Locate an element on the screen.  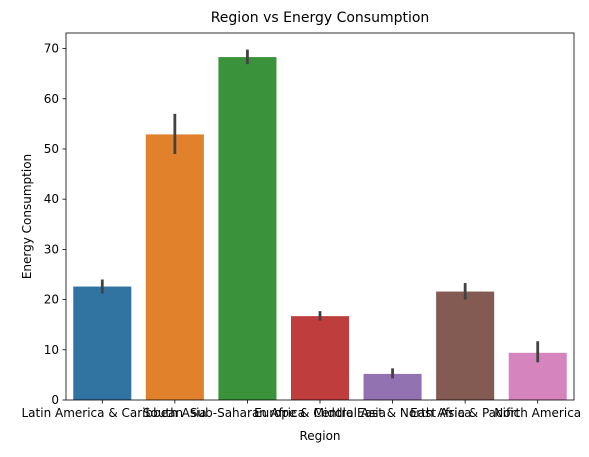
x-axis-label: Region is located at coordinates (319, 436).